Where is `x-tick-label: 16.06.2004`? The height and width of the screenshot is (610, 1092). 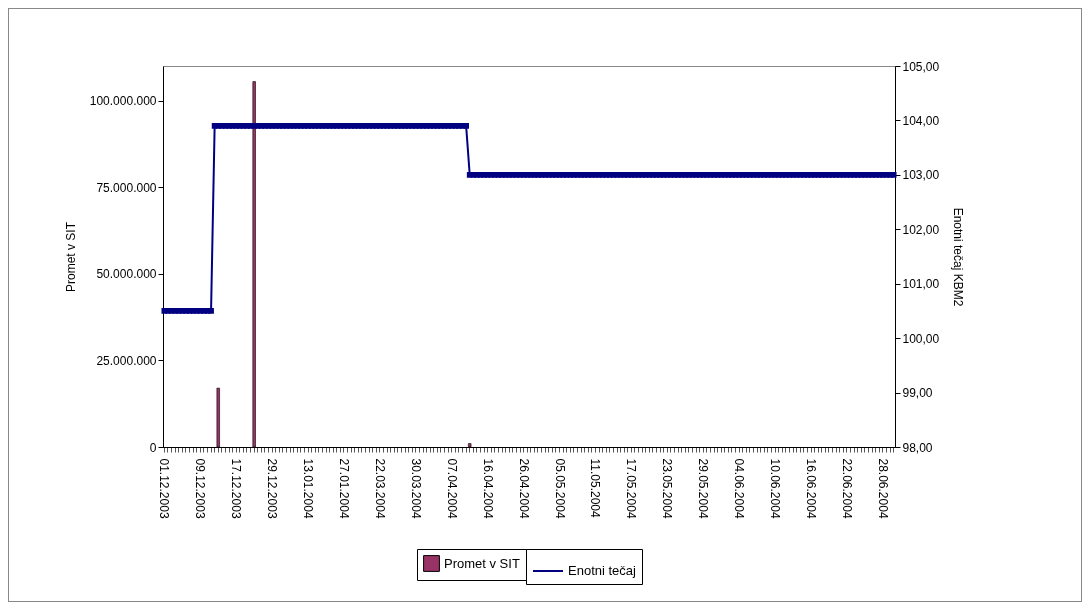 x-tick-label: 16.06.2004 is located at coordinates (811, 488).